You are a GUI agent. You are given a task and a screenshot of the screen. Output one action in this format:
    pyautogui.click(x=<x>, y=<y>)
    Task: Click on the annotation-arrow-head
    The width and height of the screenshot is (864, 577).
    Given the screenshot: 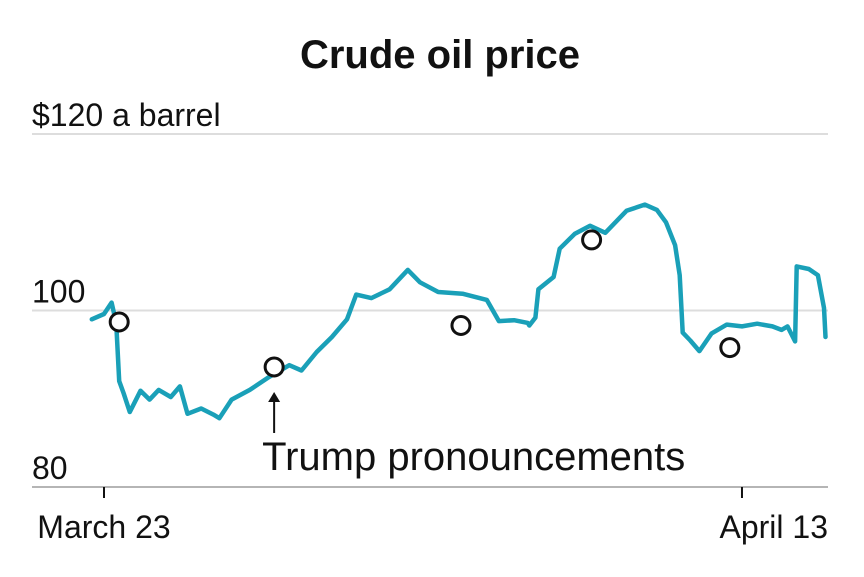 What is the action you would take?
    pyautogui.click(x=274, y=396)
    